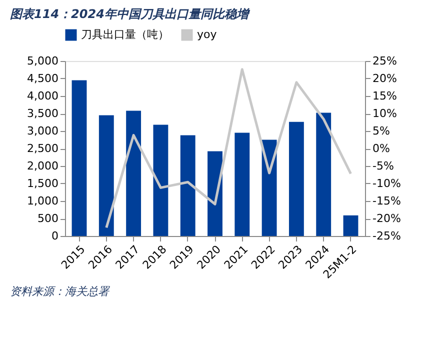 This screenshot has width=435, height=341. What do you see at coordinates (384, 113) in the screenshot?
I see `y2-tick-label: 10%` at bounding box center [384, 113].